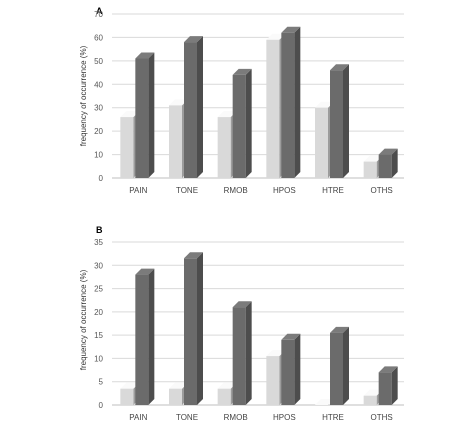 The image size is (474, 431). Describe the element at coordinates (333, 417) in the screenshot. I see `x-category-label: HTRE` at that location.